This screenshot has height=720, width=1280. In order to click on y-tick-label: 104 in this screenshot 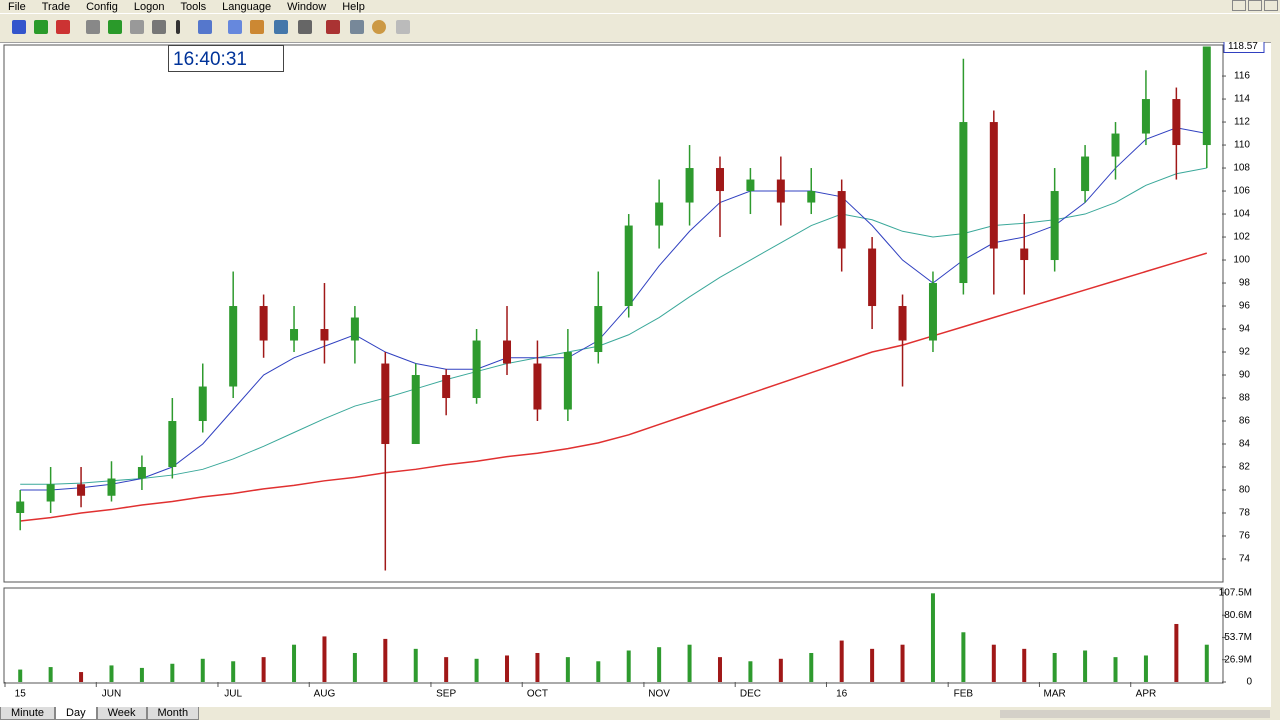, I will do `click(1241, 214)`.